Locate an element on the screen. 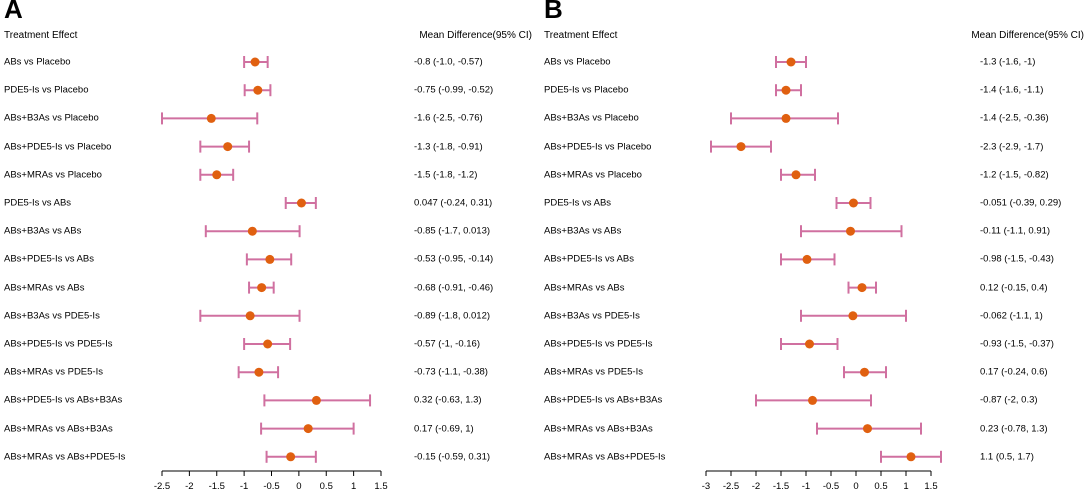  row-label-b-11: ABs+MRAs vs PDE5-Is is located at coordinates (593, 372).